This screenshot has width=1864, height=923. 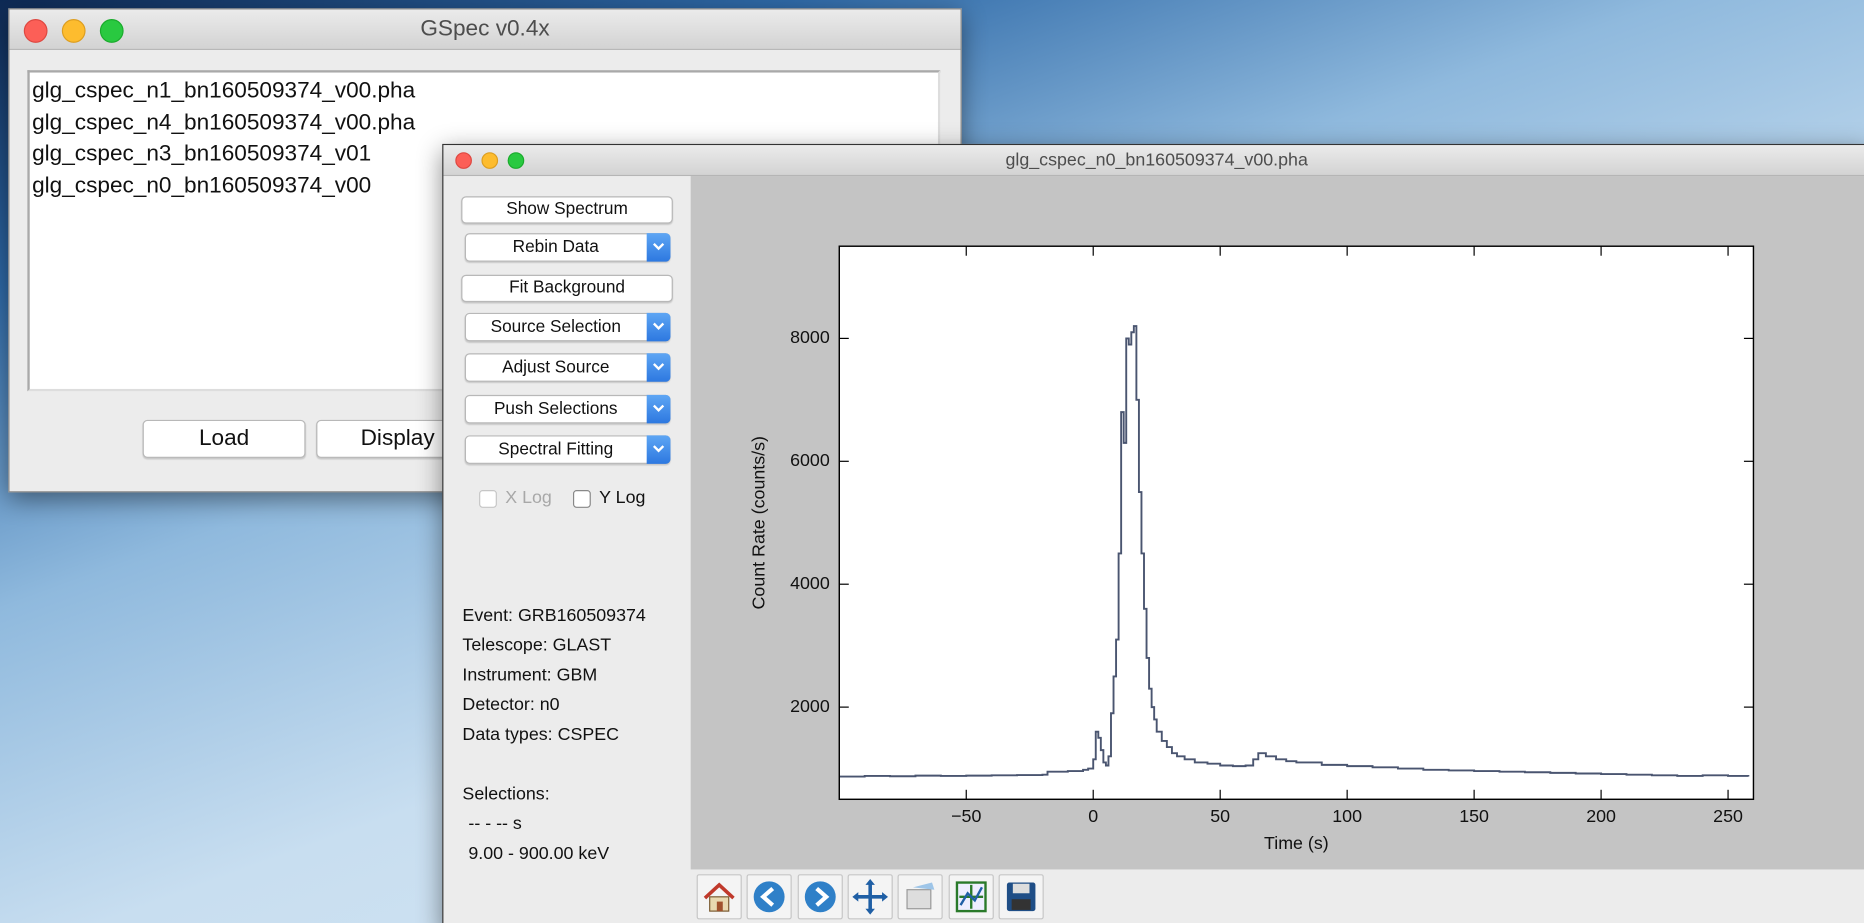 I want to click on title-bar: GSpec v0.4x, so click(x=485, y=29).